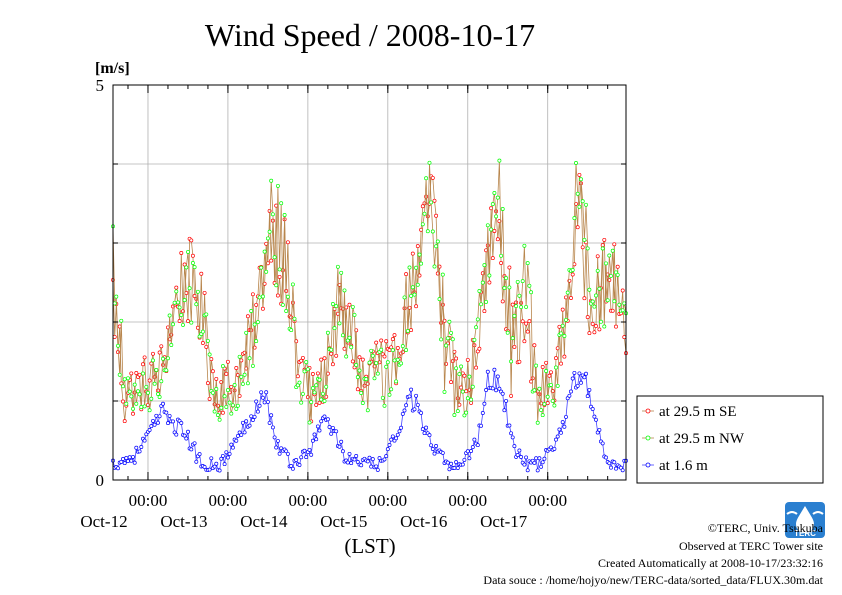 The width and height of the screenshot is (842, 595). What do you see at coordinates (183, 521) in the screenshot?
I see `x-tick-date-label: Oct-13` at bounding box center [183, 521].